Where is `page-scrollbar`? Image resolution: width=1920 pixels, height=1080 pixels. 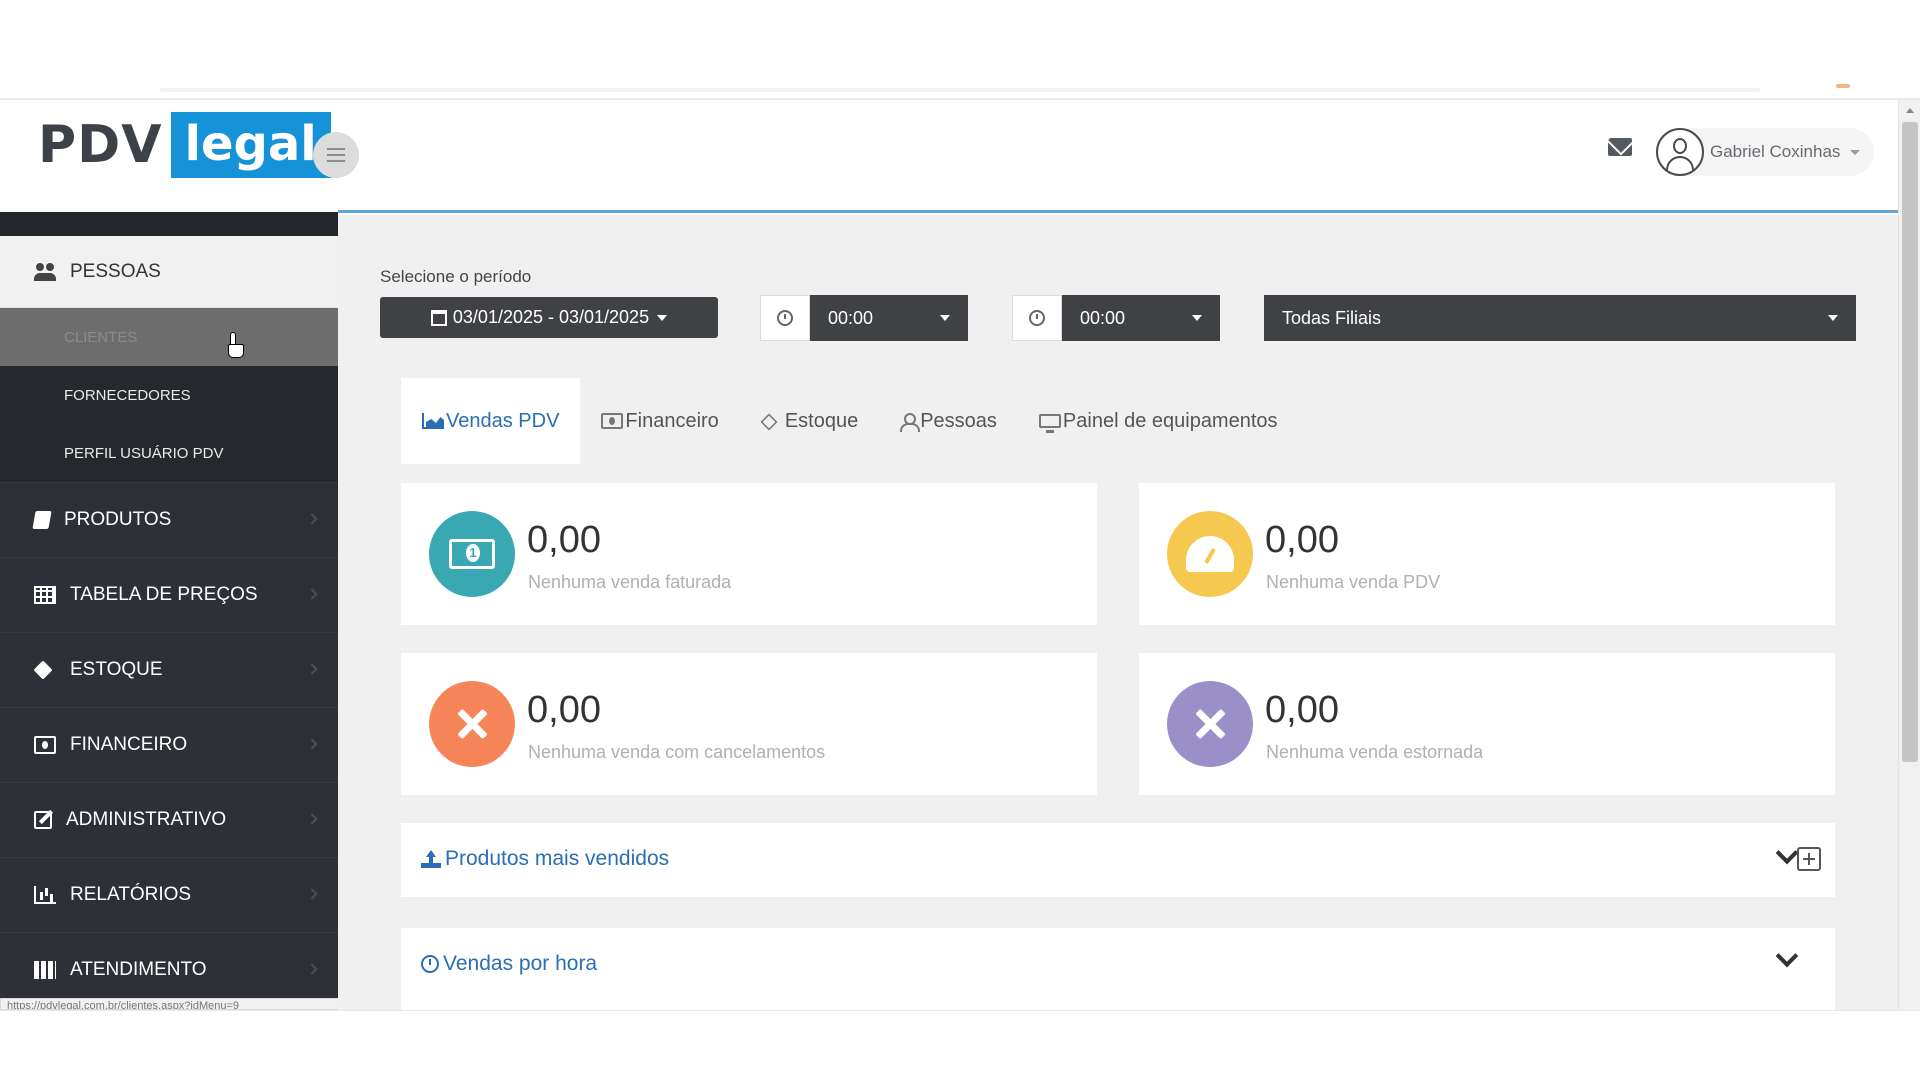
page-scrollbar is located at coordinates (1909, 555).